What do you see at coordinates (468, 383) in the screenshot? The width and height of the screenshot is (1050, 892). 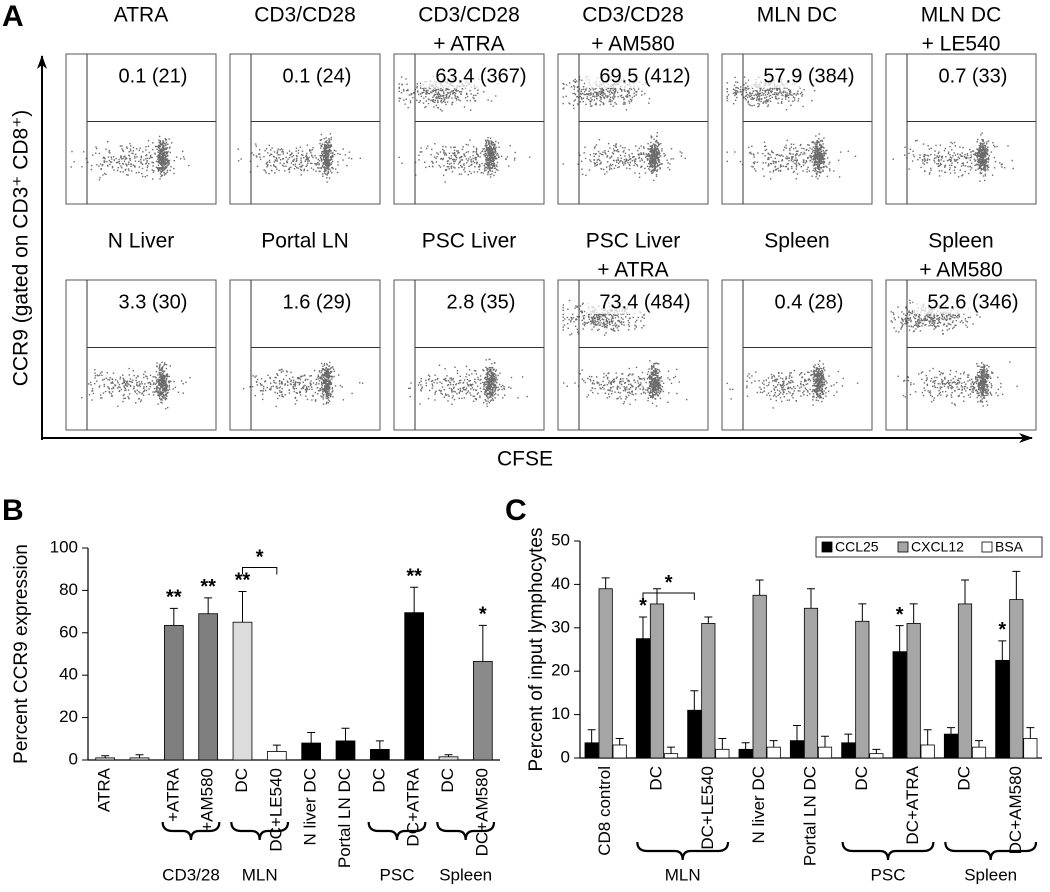 I see `dot-cloud` at bounding box center [468, 383].